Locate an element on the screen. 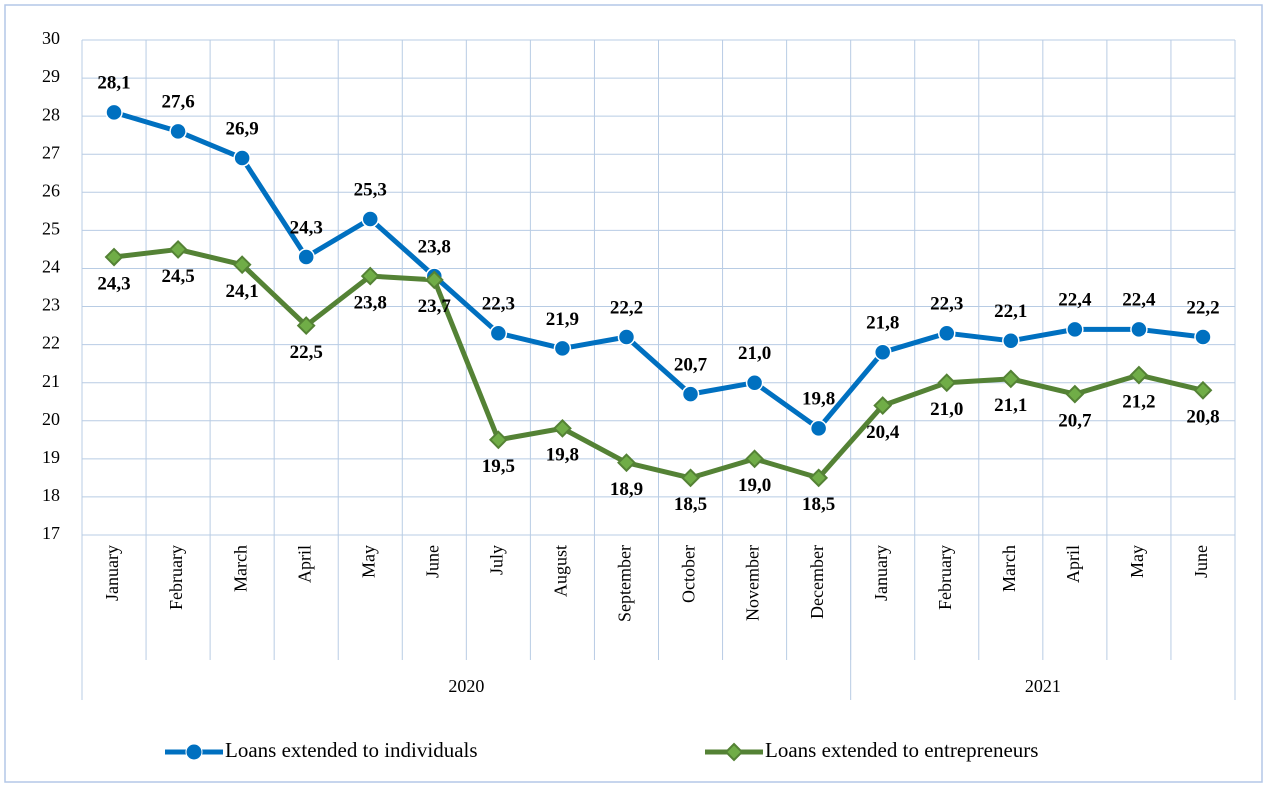 This screenshot has width=1268, height=787. y-tick-label: 19 is located at coordinates (51, 457).